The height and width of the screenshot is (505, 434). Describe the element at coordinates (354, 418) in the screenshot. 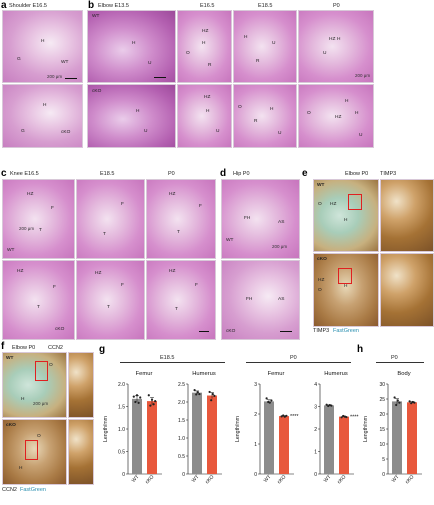

I see `significance-marker: ****` at that location.